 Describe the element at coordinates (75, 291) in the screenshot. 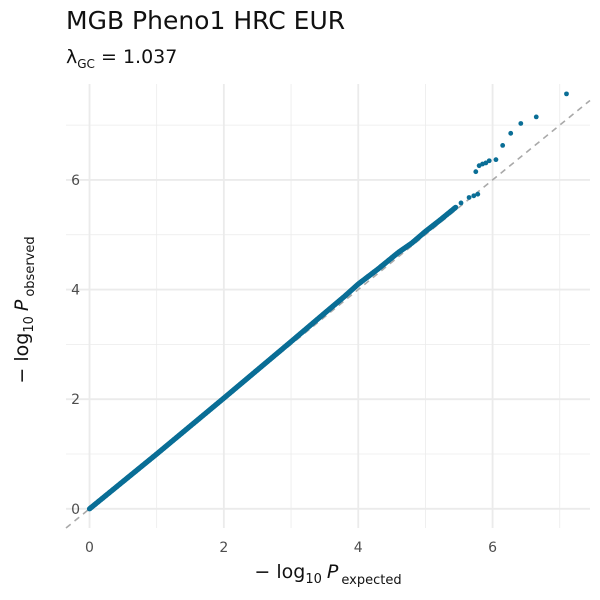

I see `y-tick-label: 4` at that location.